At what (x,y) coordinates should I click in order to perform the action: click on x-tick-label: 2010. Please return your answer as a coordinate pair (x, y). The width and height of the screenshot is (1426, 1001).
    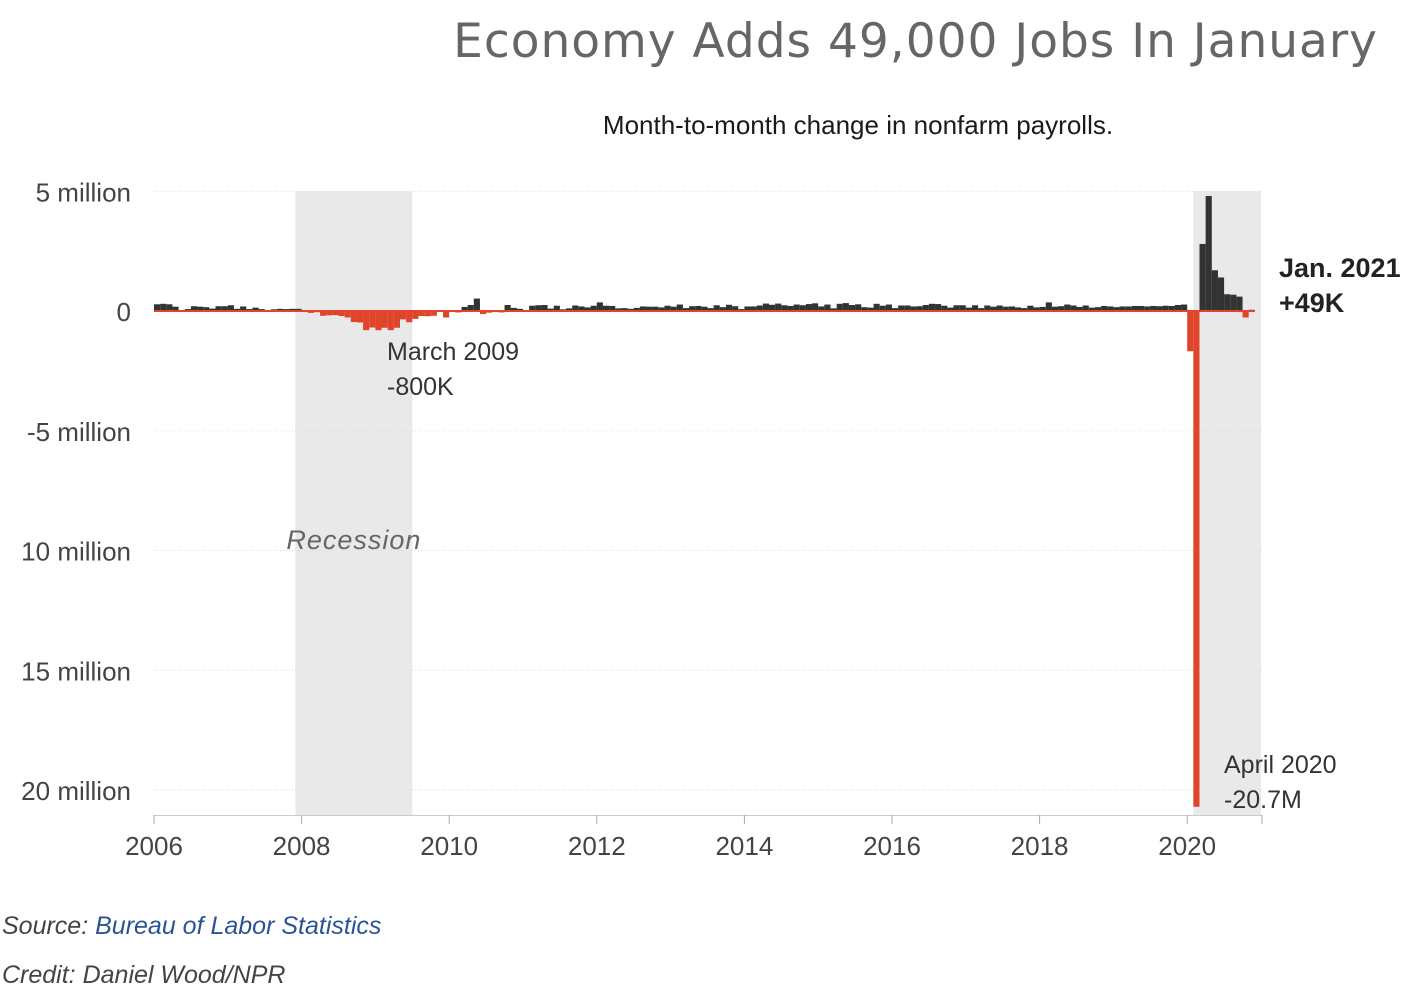
    Looking at the image, I should click on (449, 846).